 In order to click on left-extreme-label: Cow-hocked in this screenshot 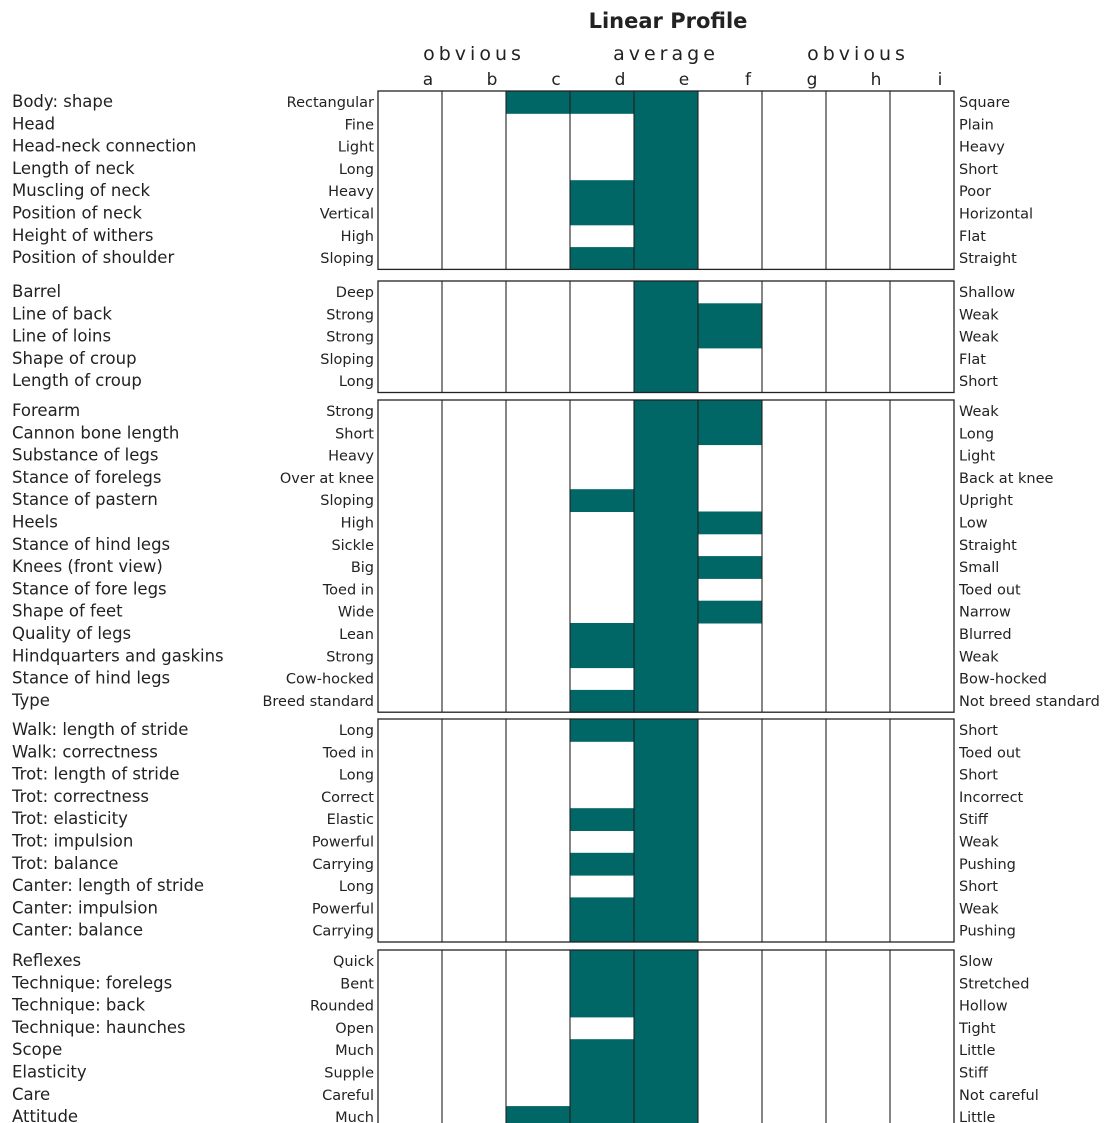, I will do `click(330, 680)`.